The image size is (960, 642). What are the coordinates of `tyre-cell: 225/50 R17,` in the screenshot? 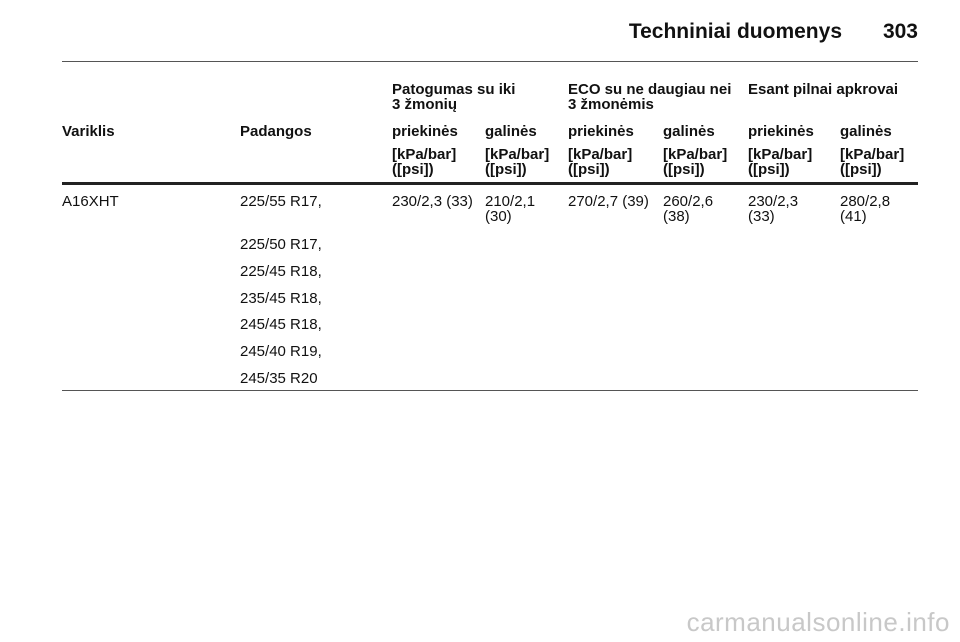 It's located at (281, 244).